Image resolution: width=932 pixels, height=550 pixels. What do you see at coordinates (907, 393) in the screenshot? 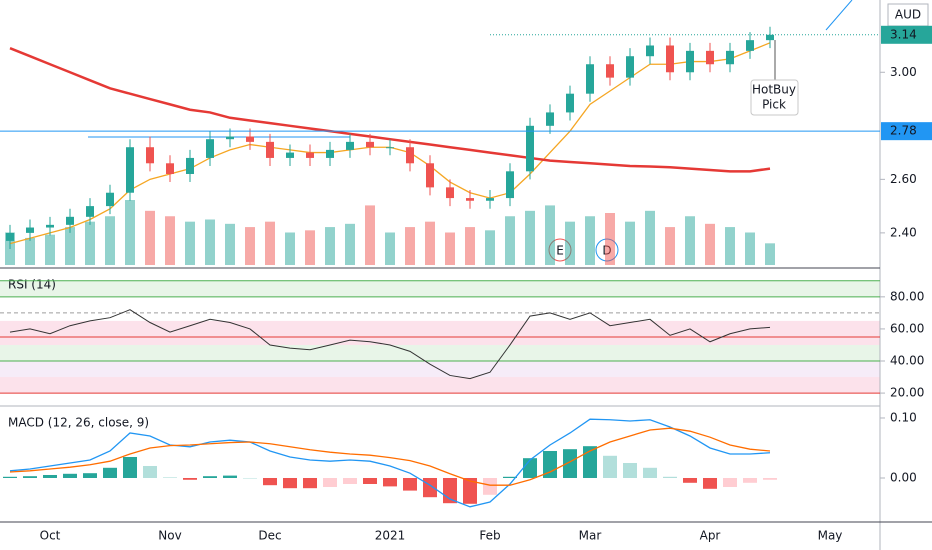
I see `y-tick-label: 20.00` at bounding box center [907, 393].